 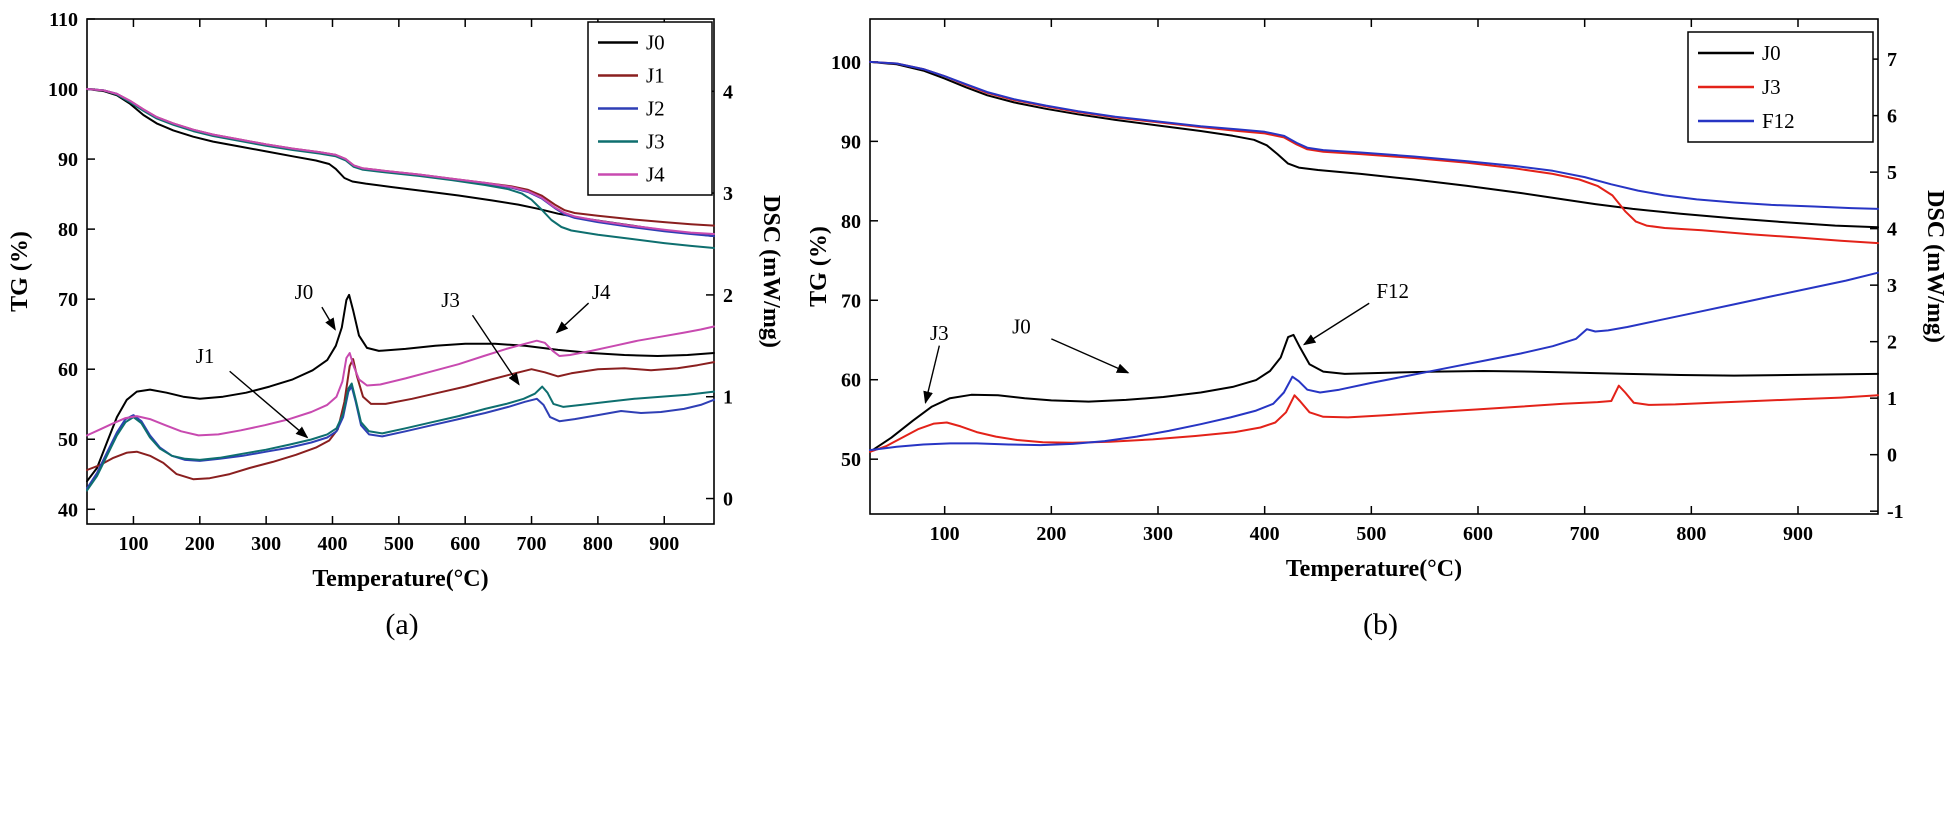 I want to click on annotation-label-J1: J1, so click(x=205, y=356).